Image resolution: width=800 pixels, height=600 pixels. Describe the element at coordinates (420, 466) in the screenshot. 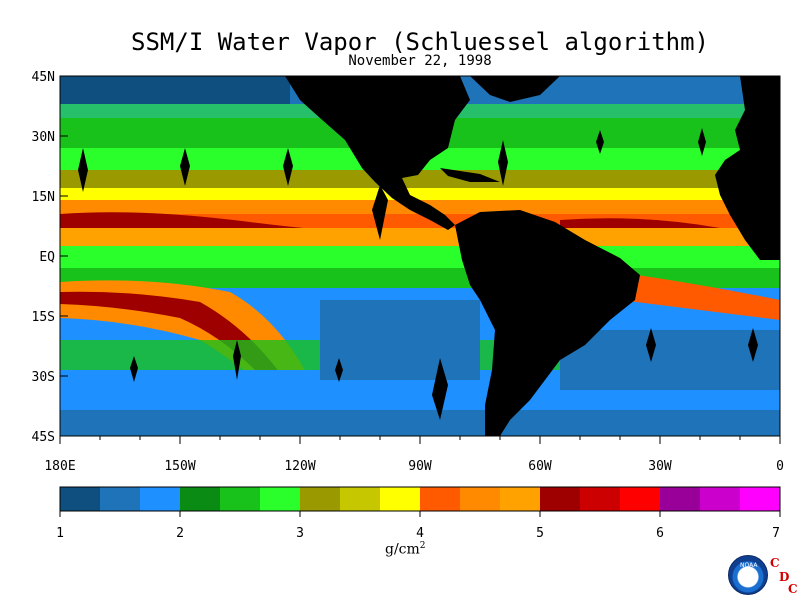

I see `lon-label-90w: 90W` at that location.